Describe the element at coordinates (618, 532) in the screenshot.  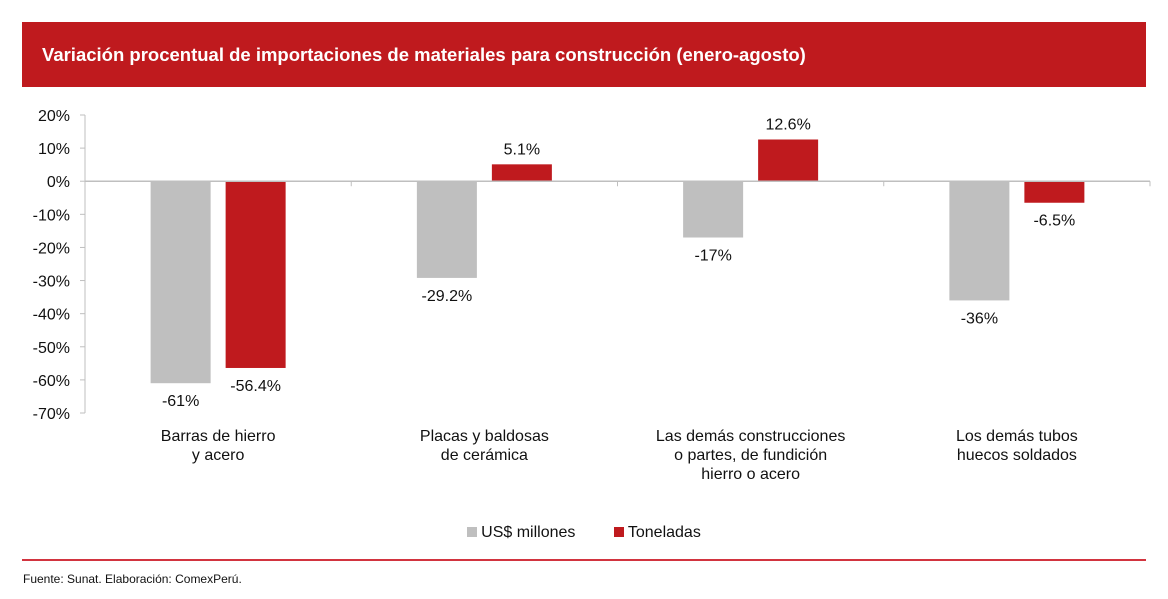
I see `legend-swatch-tons` at that location.